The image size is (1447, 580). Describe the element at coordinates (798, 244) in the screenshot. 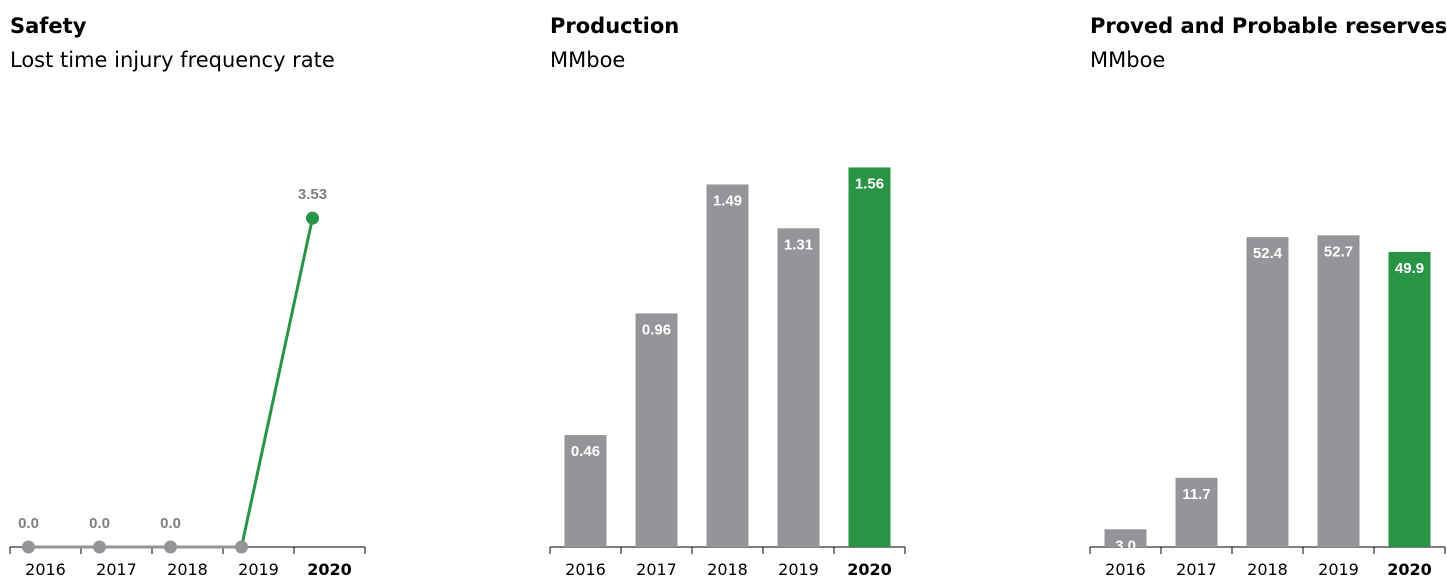

I see `data-label: 1.31` at that location.